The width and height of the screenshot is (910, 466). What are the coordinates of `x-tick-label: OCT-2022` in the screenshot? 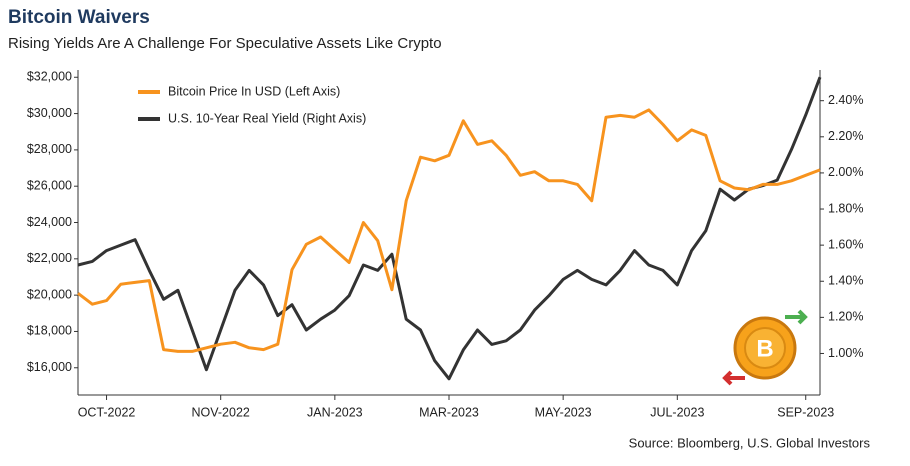 It's located at (107, 412).